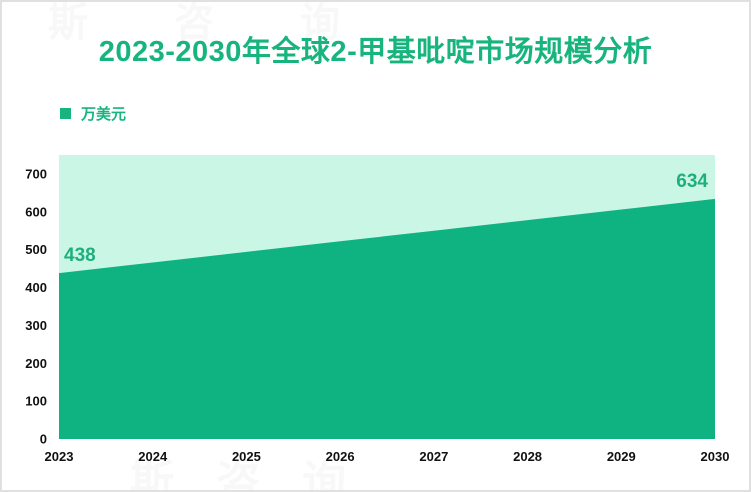 This screenshot has height=492, width=751. I want to click on legend-swatch-icon, so click(65, 113).